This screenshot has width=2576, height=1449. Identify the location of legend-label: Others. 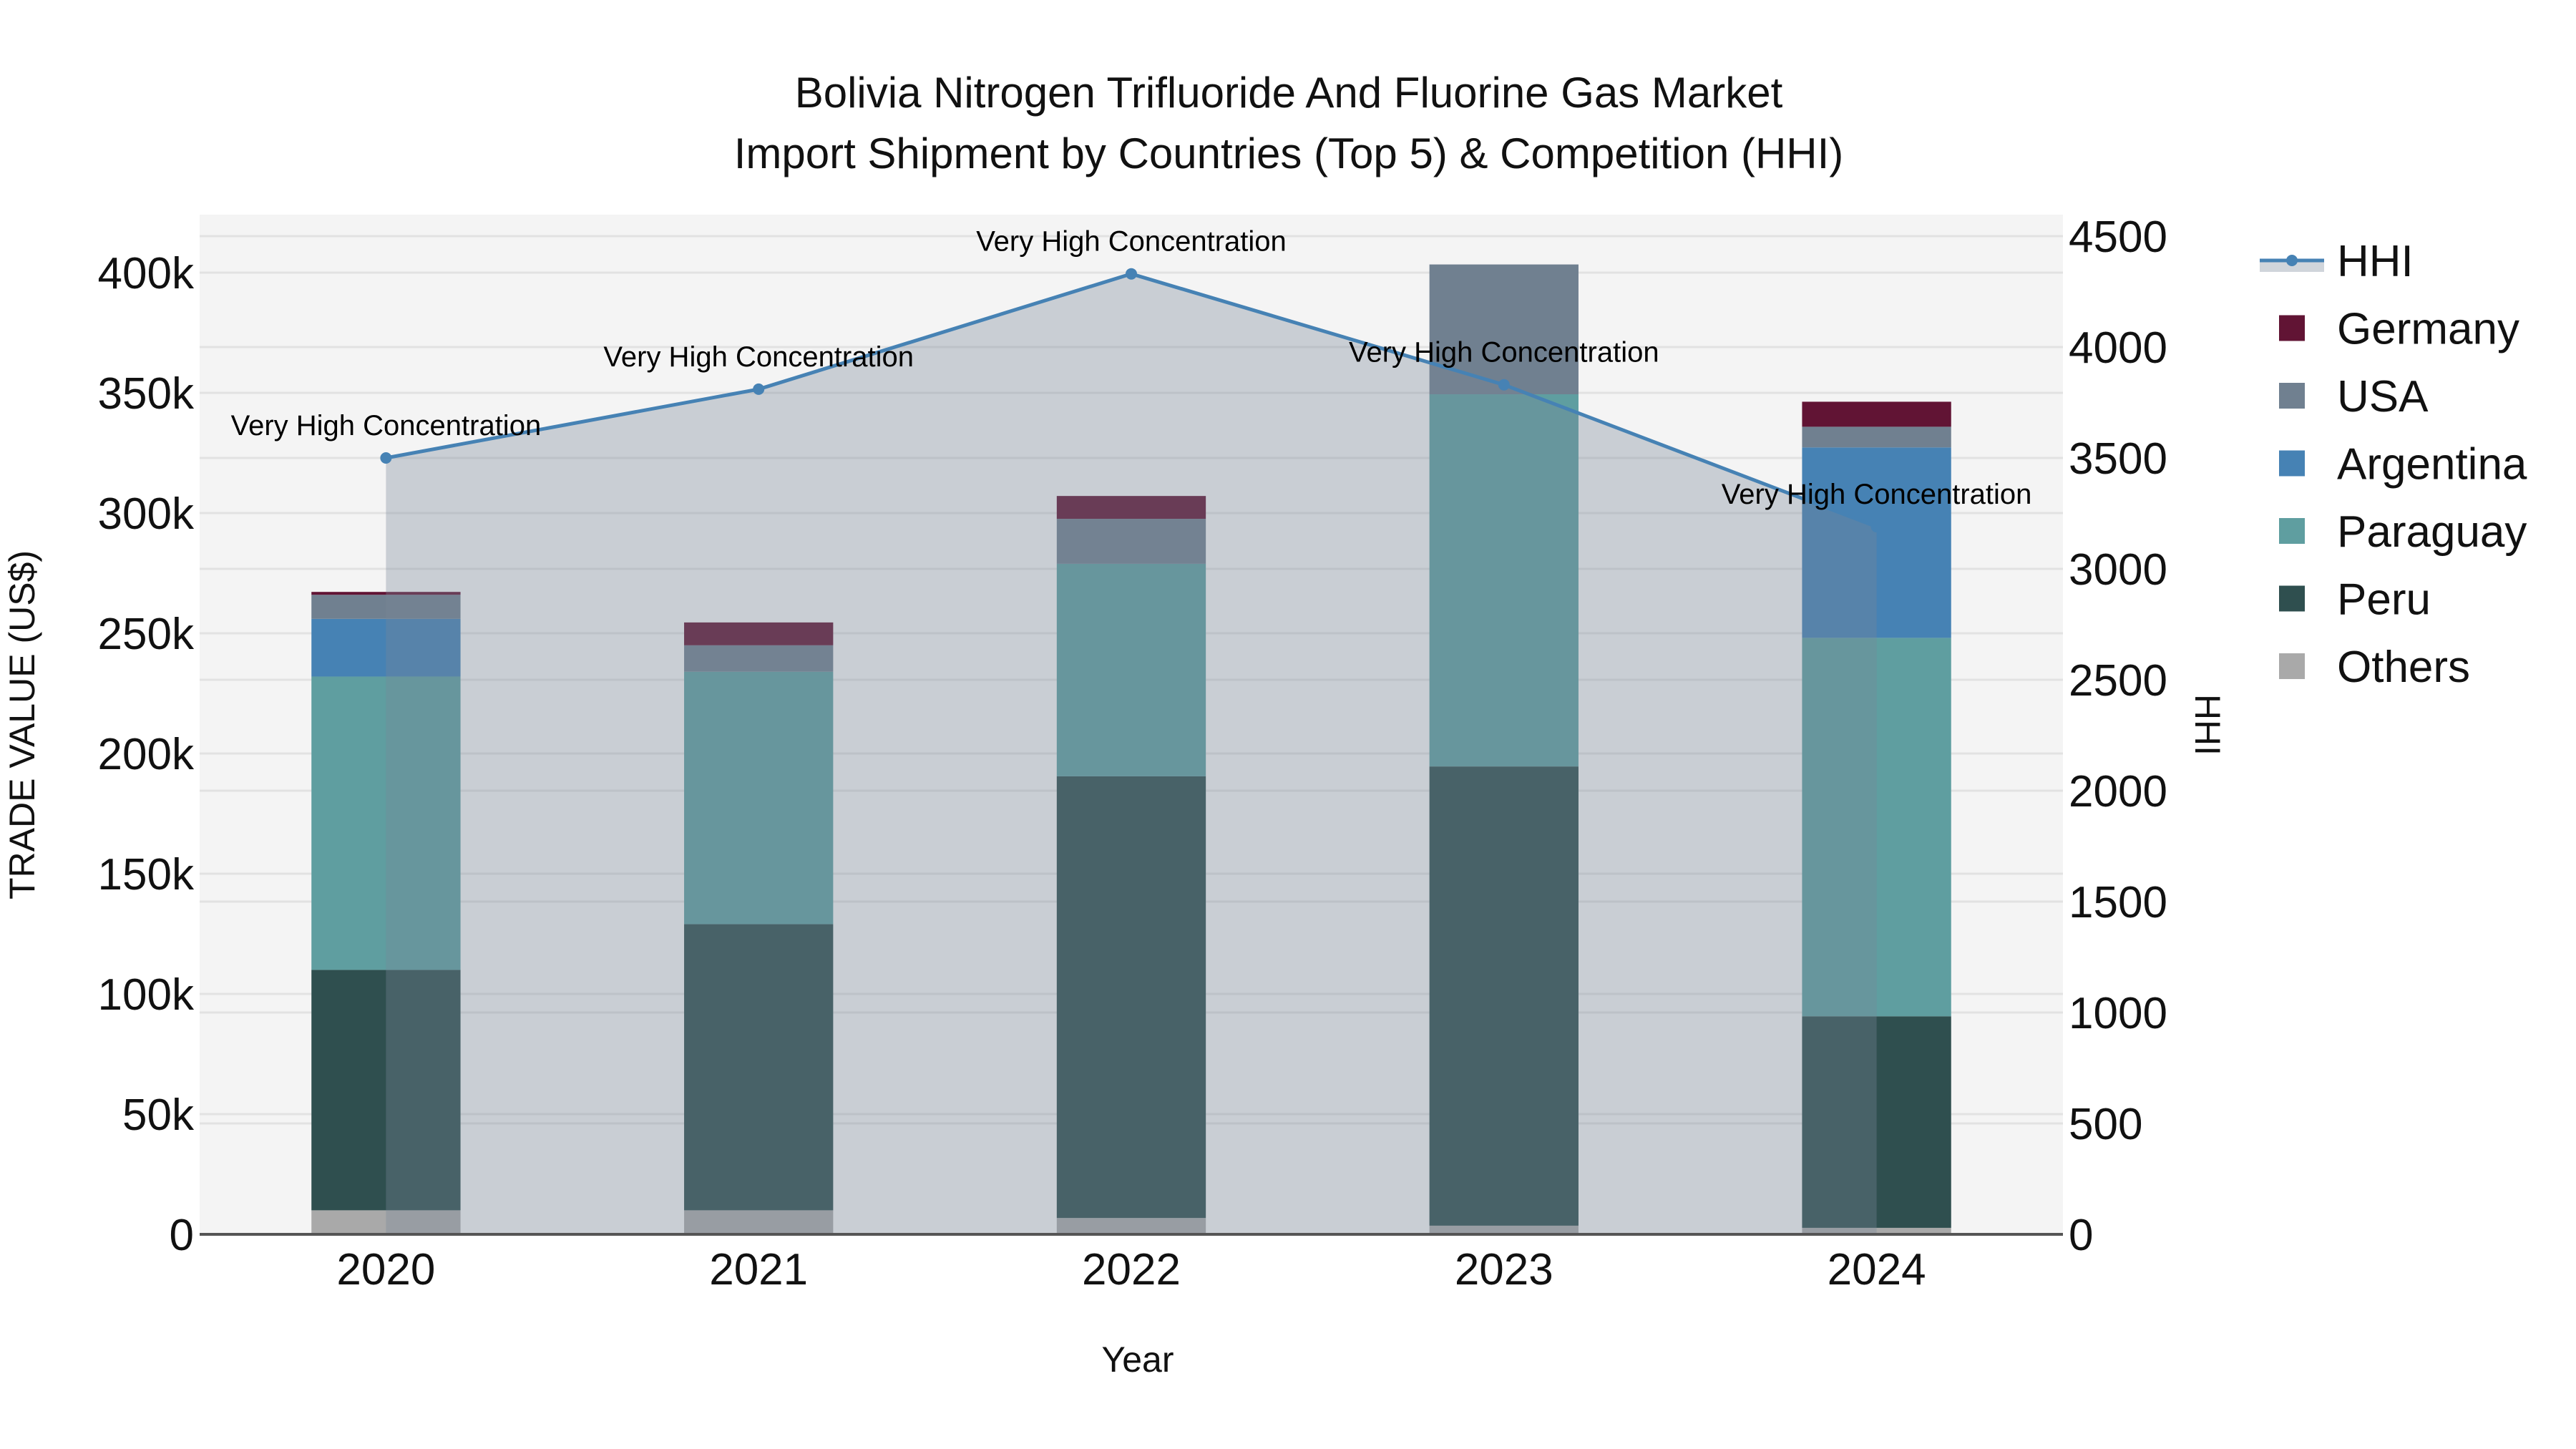
(2403, 667).